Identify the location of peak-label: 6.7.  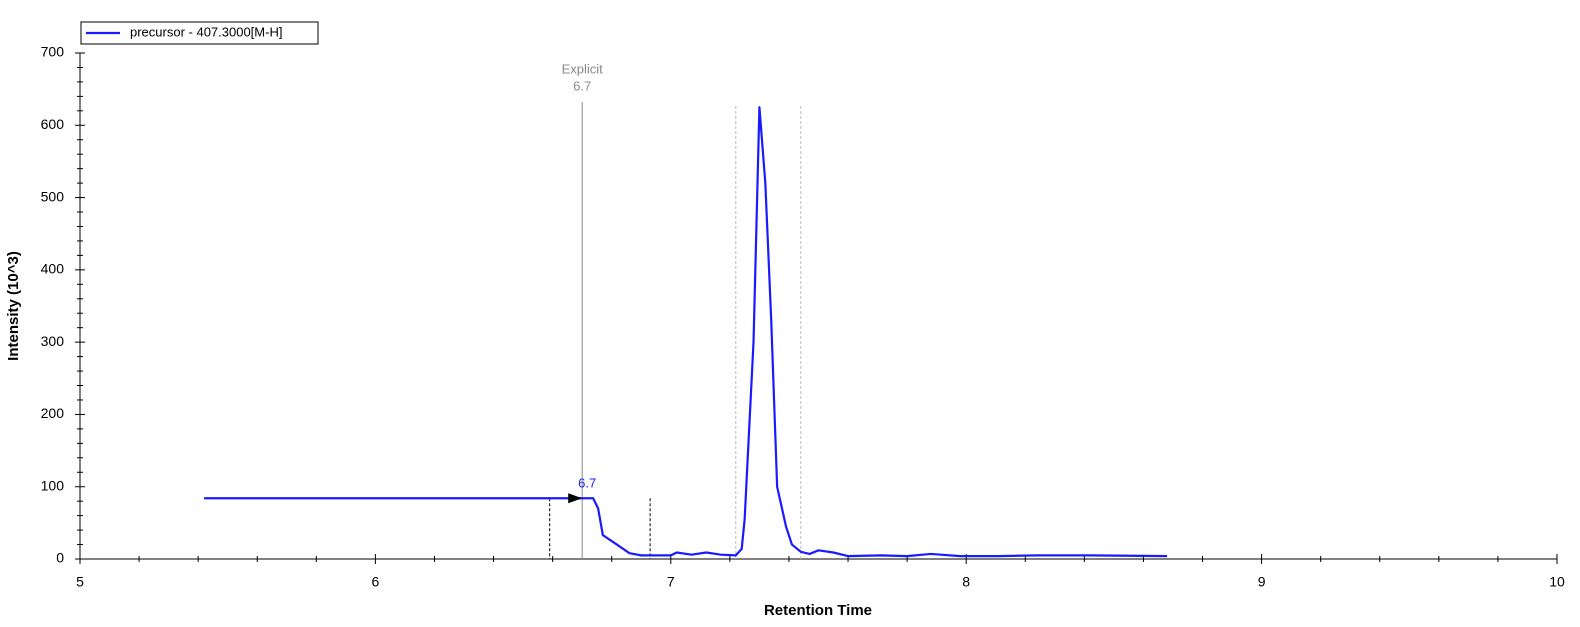
(587, 483).